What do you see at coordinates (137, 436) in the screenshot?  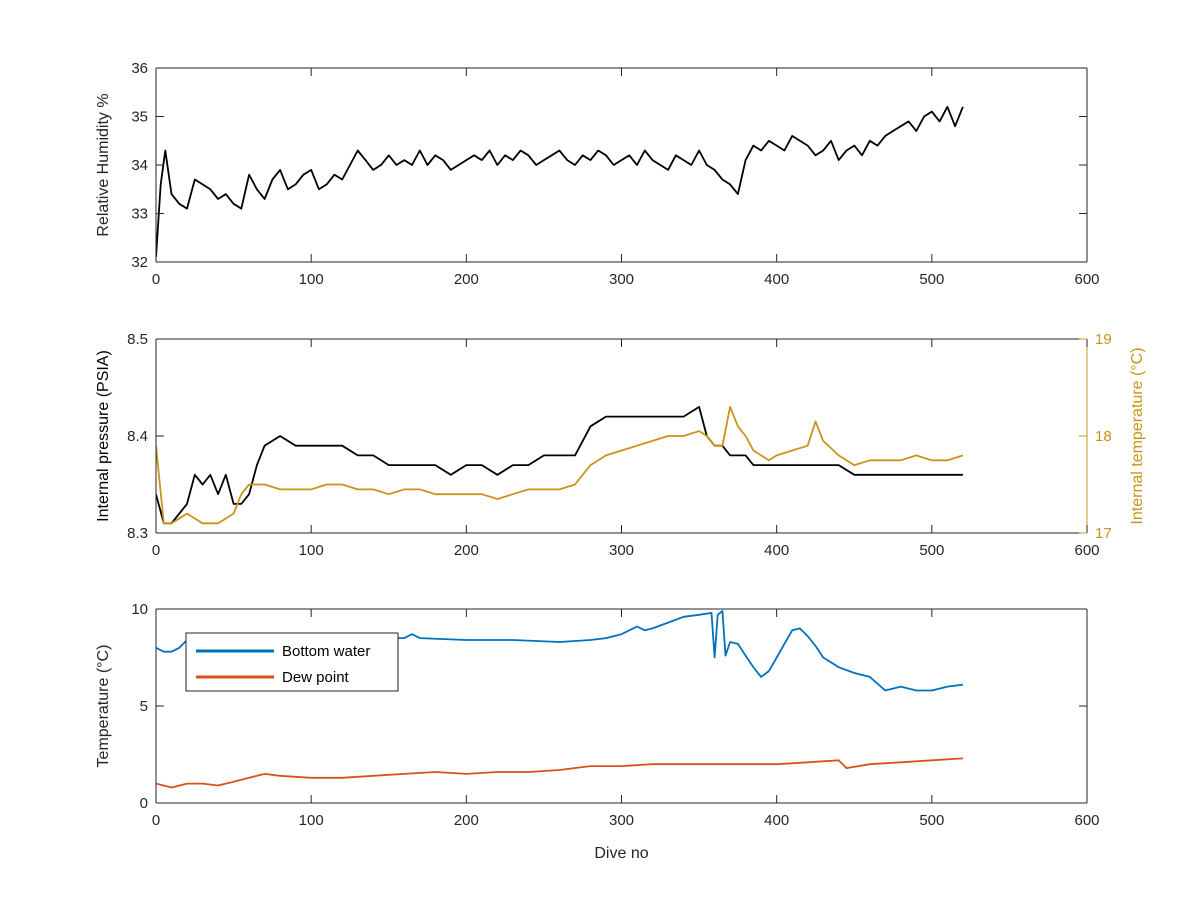 I see `y-tick-label: 8.4` at bounding box center [137, 436].